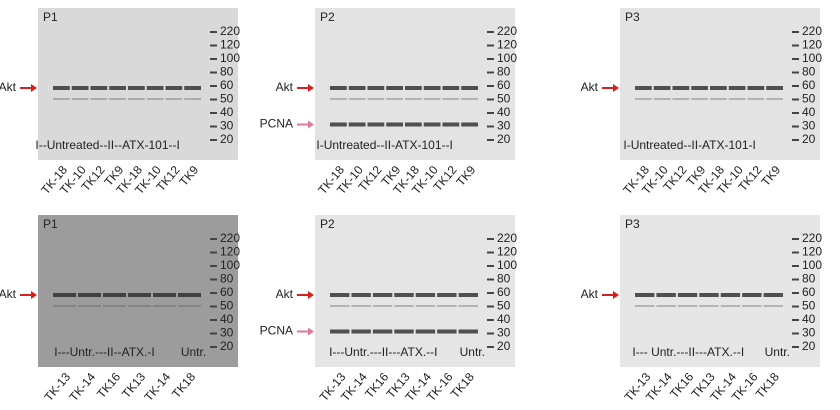  Describe the element at coordinates (107, 145) in the screenshot. I see `group-label: I--Untreated--II--ATX-101--I` at that location.